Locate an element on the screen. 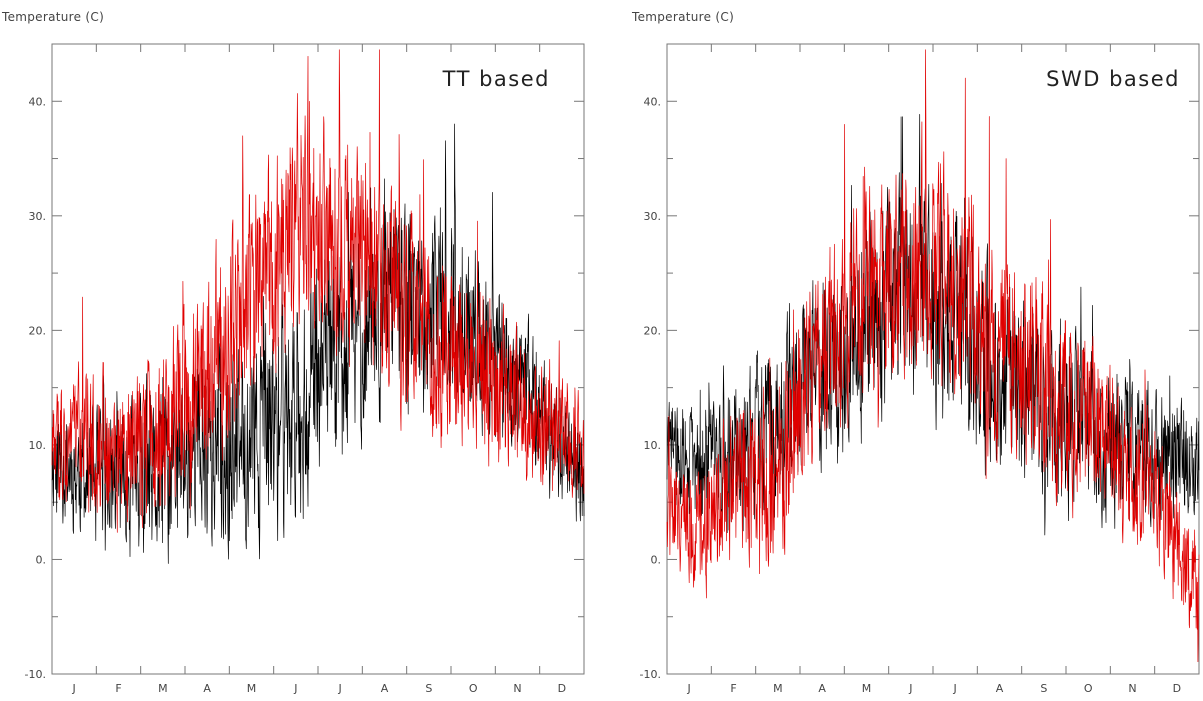  panel-title: TT based is located at coordinates (496, 79).